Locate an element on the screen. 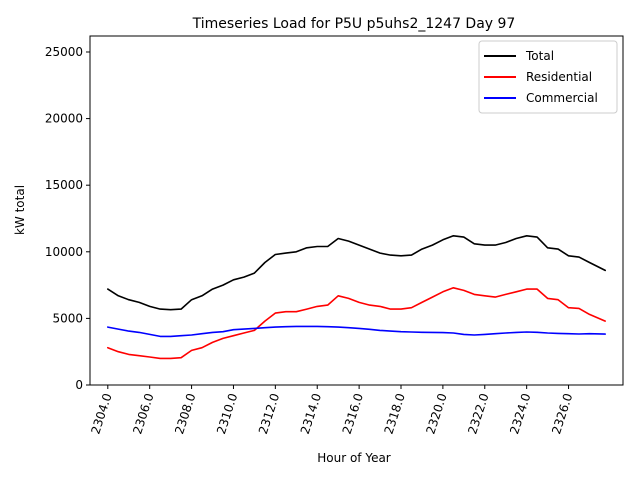 The height and width of the screenshot is (480, 640). y-tick-label: 15000 is located at coordinates (64, 185).